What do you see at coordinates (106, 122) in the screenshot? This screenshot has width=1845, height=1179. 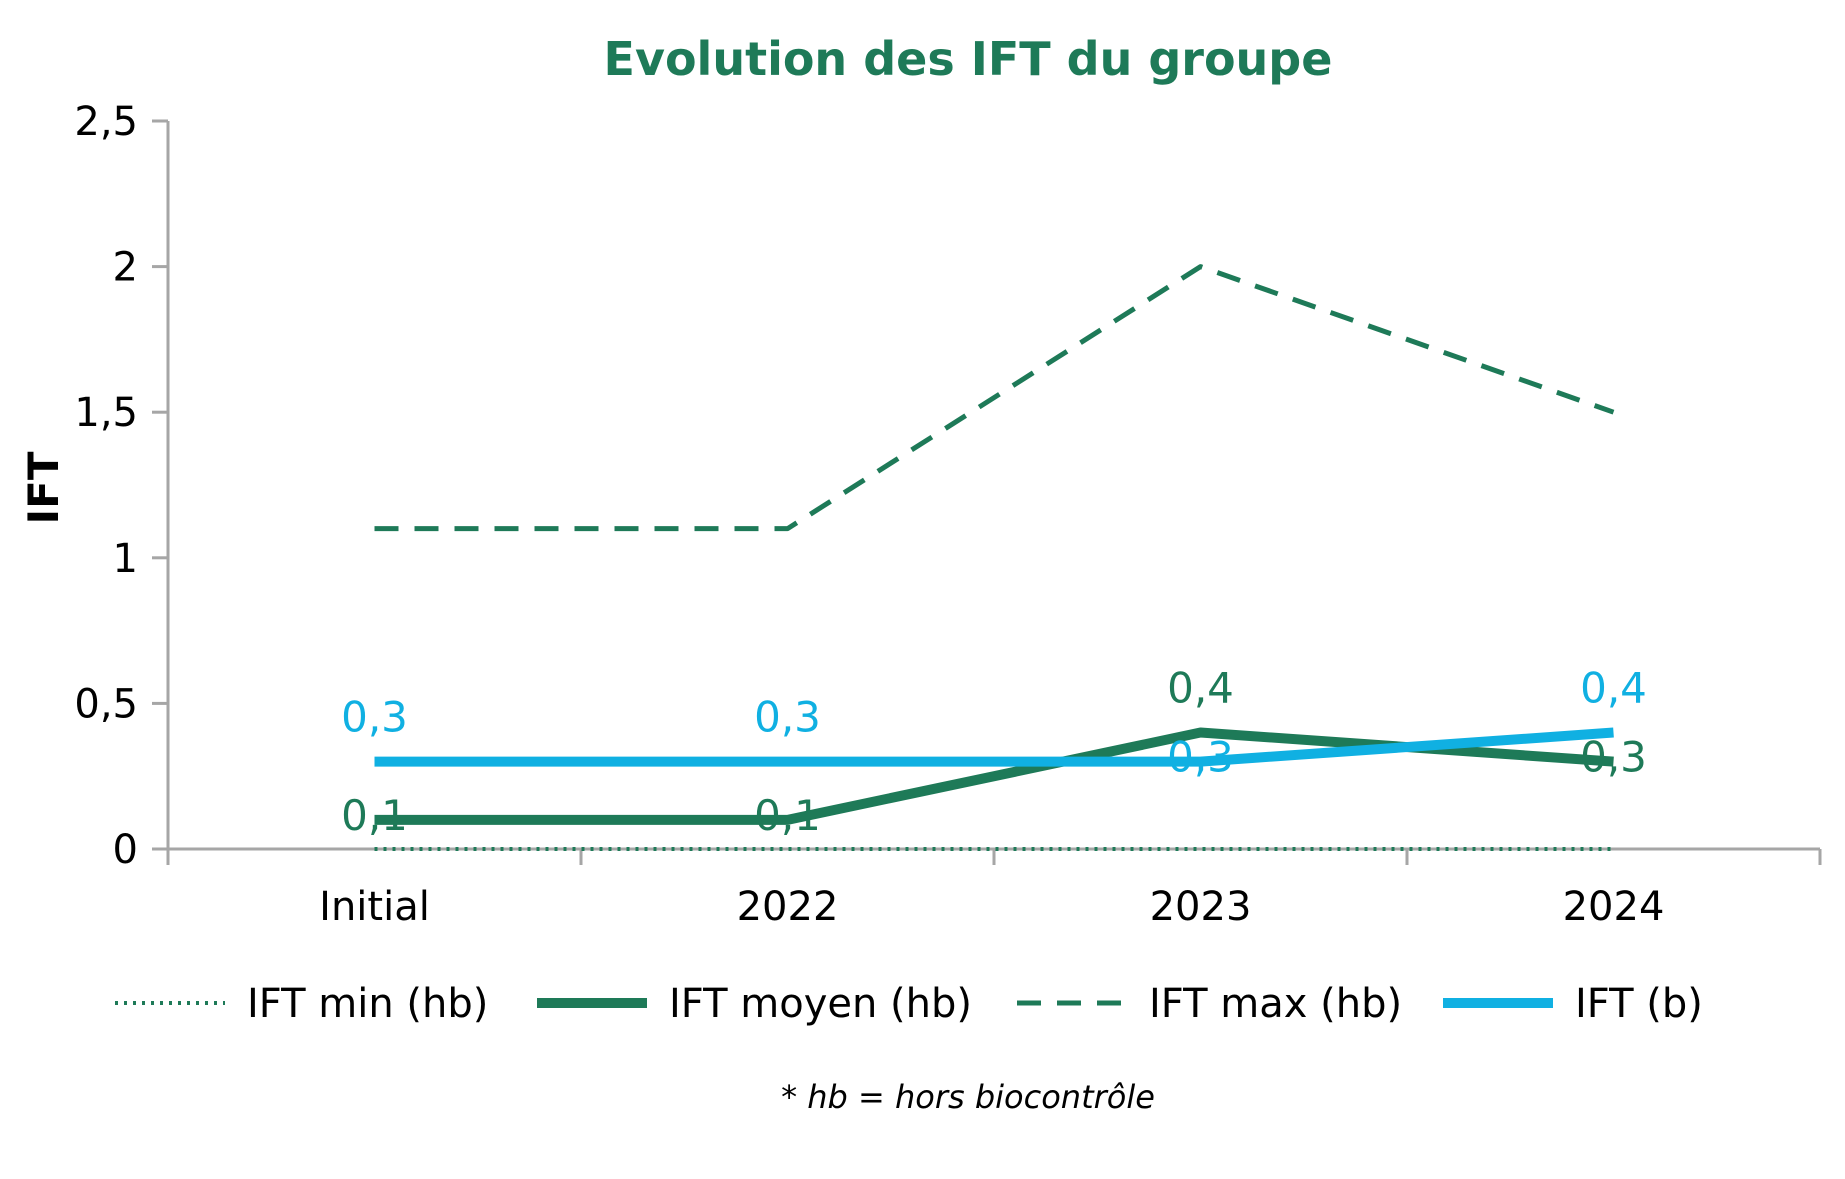 I see `y-tick-label: 2,5` at bounding box center [106, 122].